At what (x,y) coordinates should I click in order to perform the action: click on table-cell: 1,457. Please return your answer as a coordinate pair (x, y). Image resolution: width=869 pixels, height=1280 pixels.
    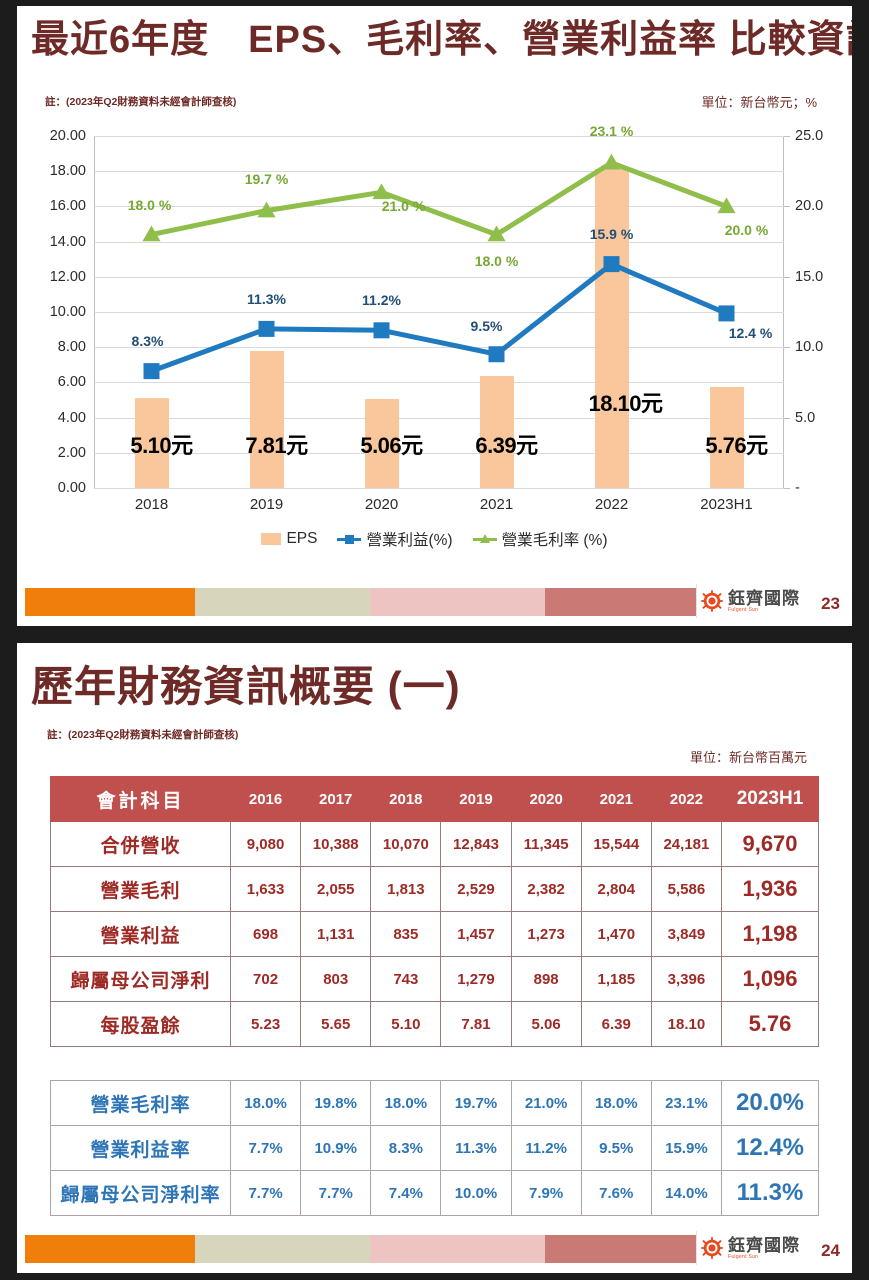
    Looking at the image, I should click on (476, 934).